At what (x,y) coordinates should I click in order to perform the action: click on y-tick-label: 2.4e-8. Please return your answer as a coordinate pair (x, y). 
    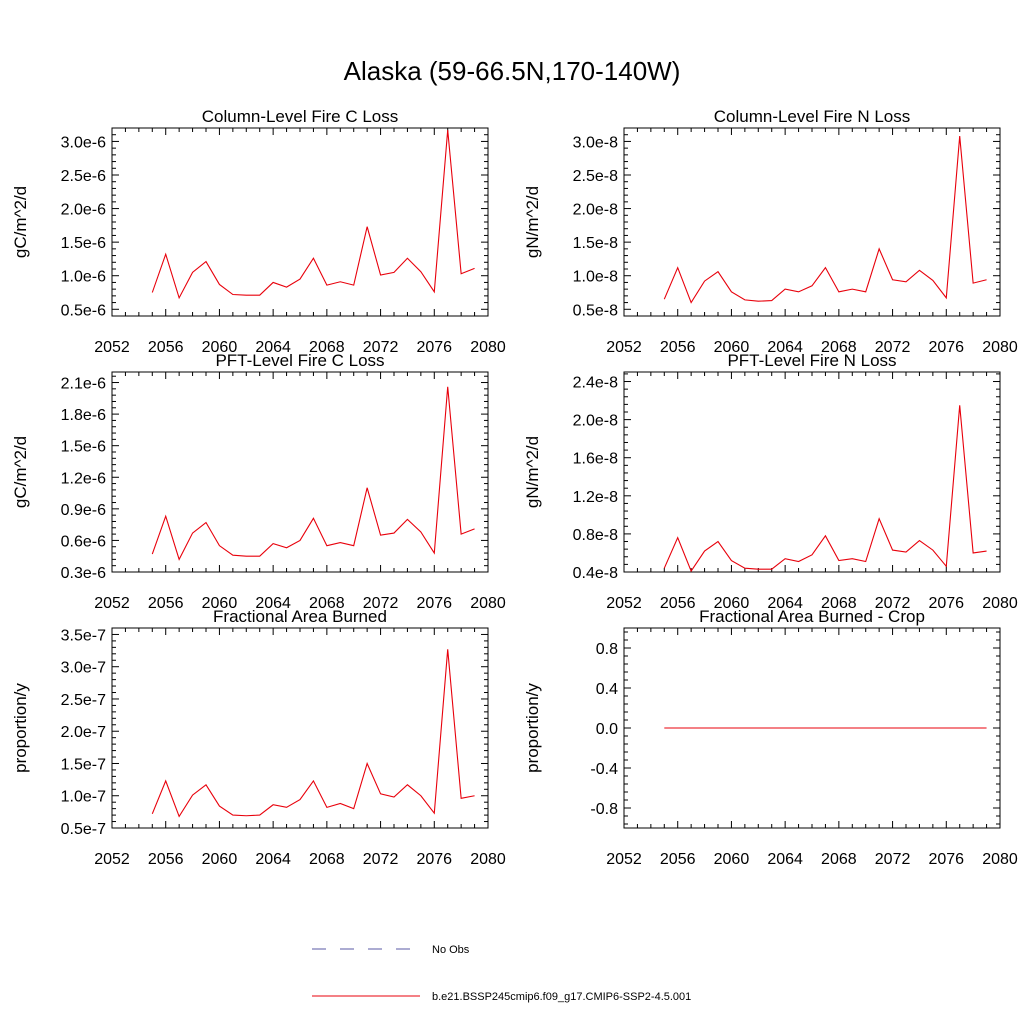
    Looking at the image, I should click on (595, 383).